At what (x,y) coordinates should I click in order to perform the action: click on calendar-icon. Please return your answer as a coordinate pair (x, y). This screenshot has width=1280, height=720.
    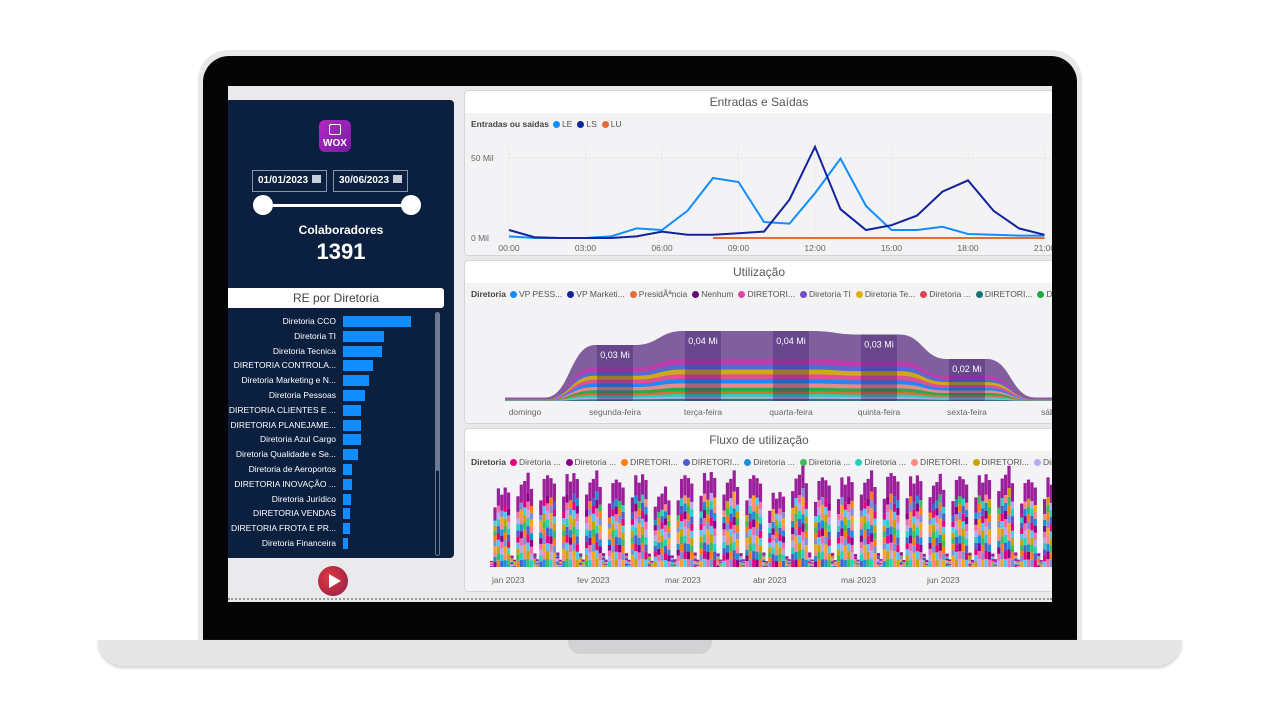
    Looking at the image, I should click on (317, 179).